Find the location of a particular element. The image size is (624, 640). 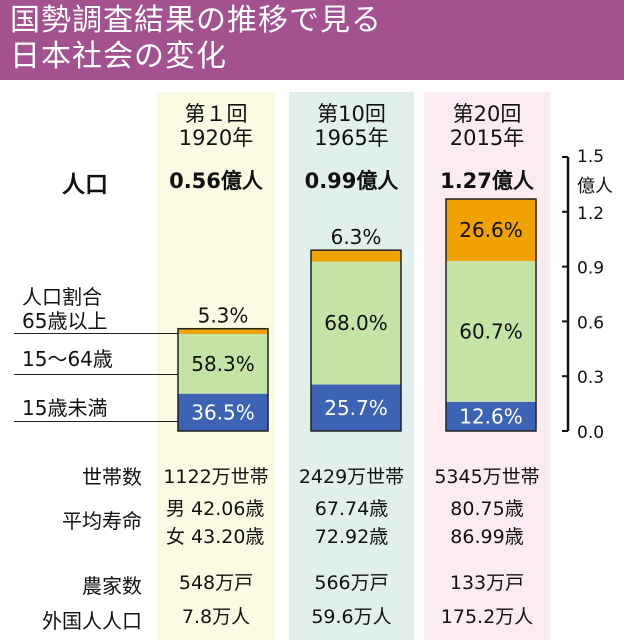

life-male-2015: 80.75歳 is located at coordinates (487, 509).